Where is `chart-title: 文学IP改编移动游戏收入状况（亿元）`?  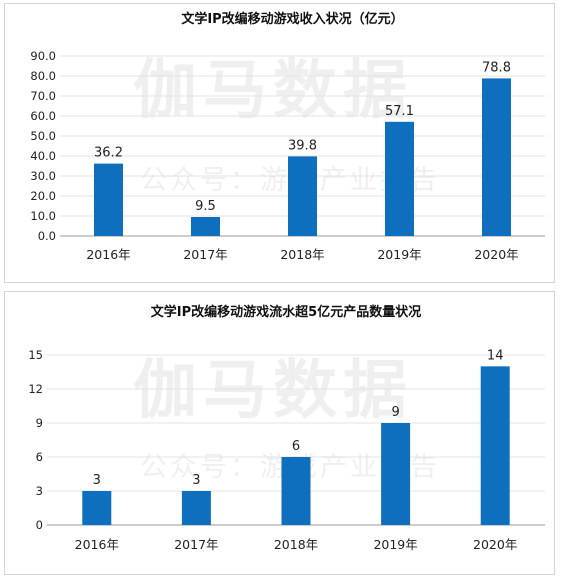
chart-title: 文学IP改编移动游戏收入状况（亿元） is located at coordinates (292, 19).